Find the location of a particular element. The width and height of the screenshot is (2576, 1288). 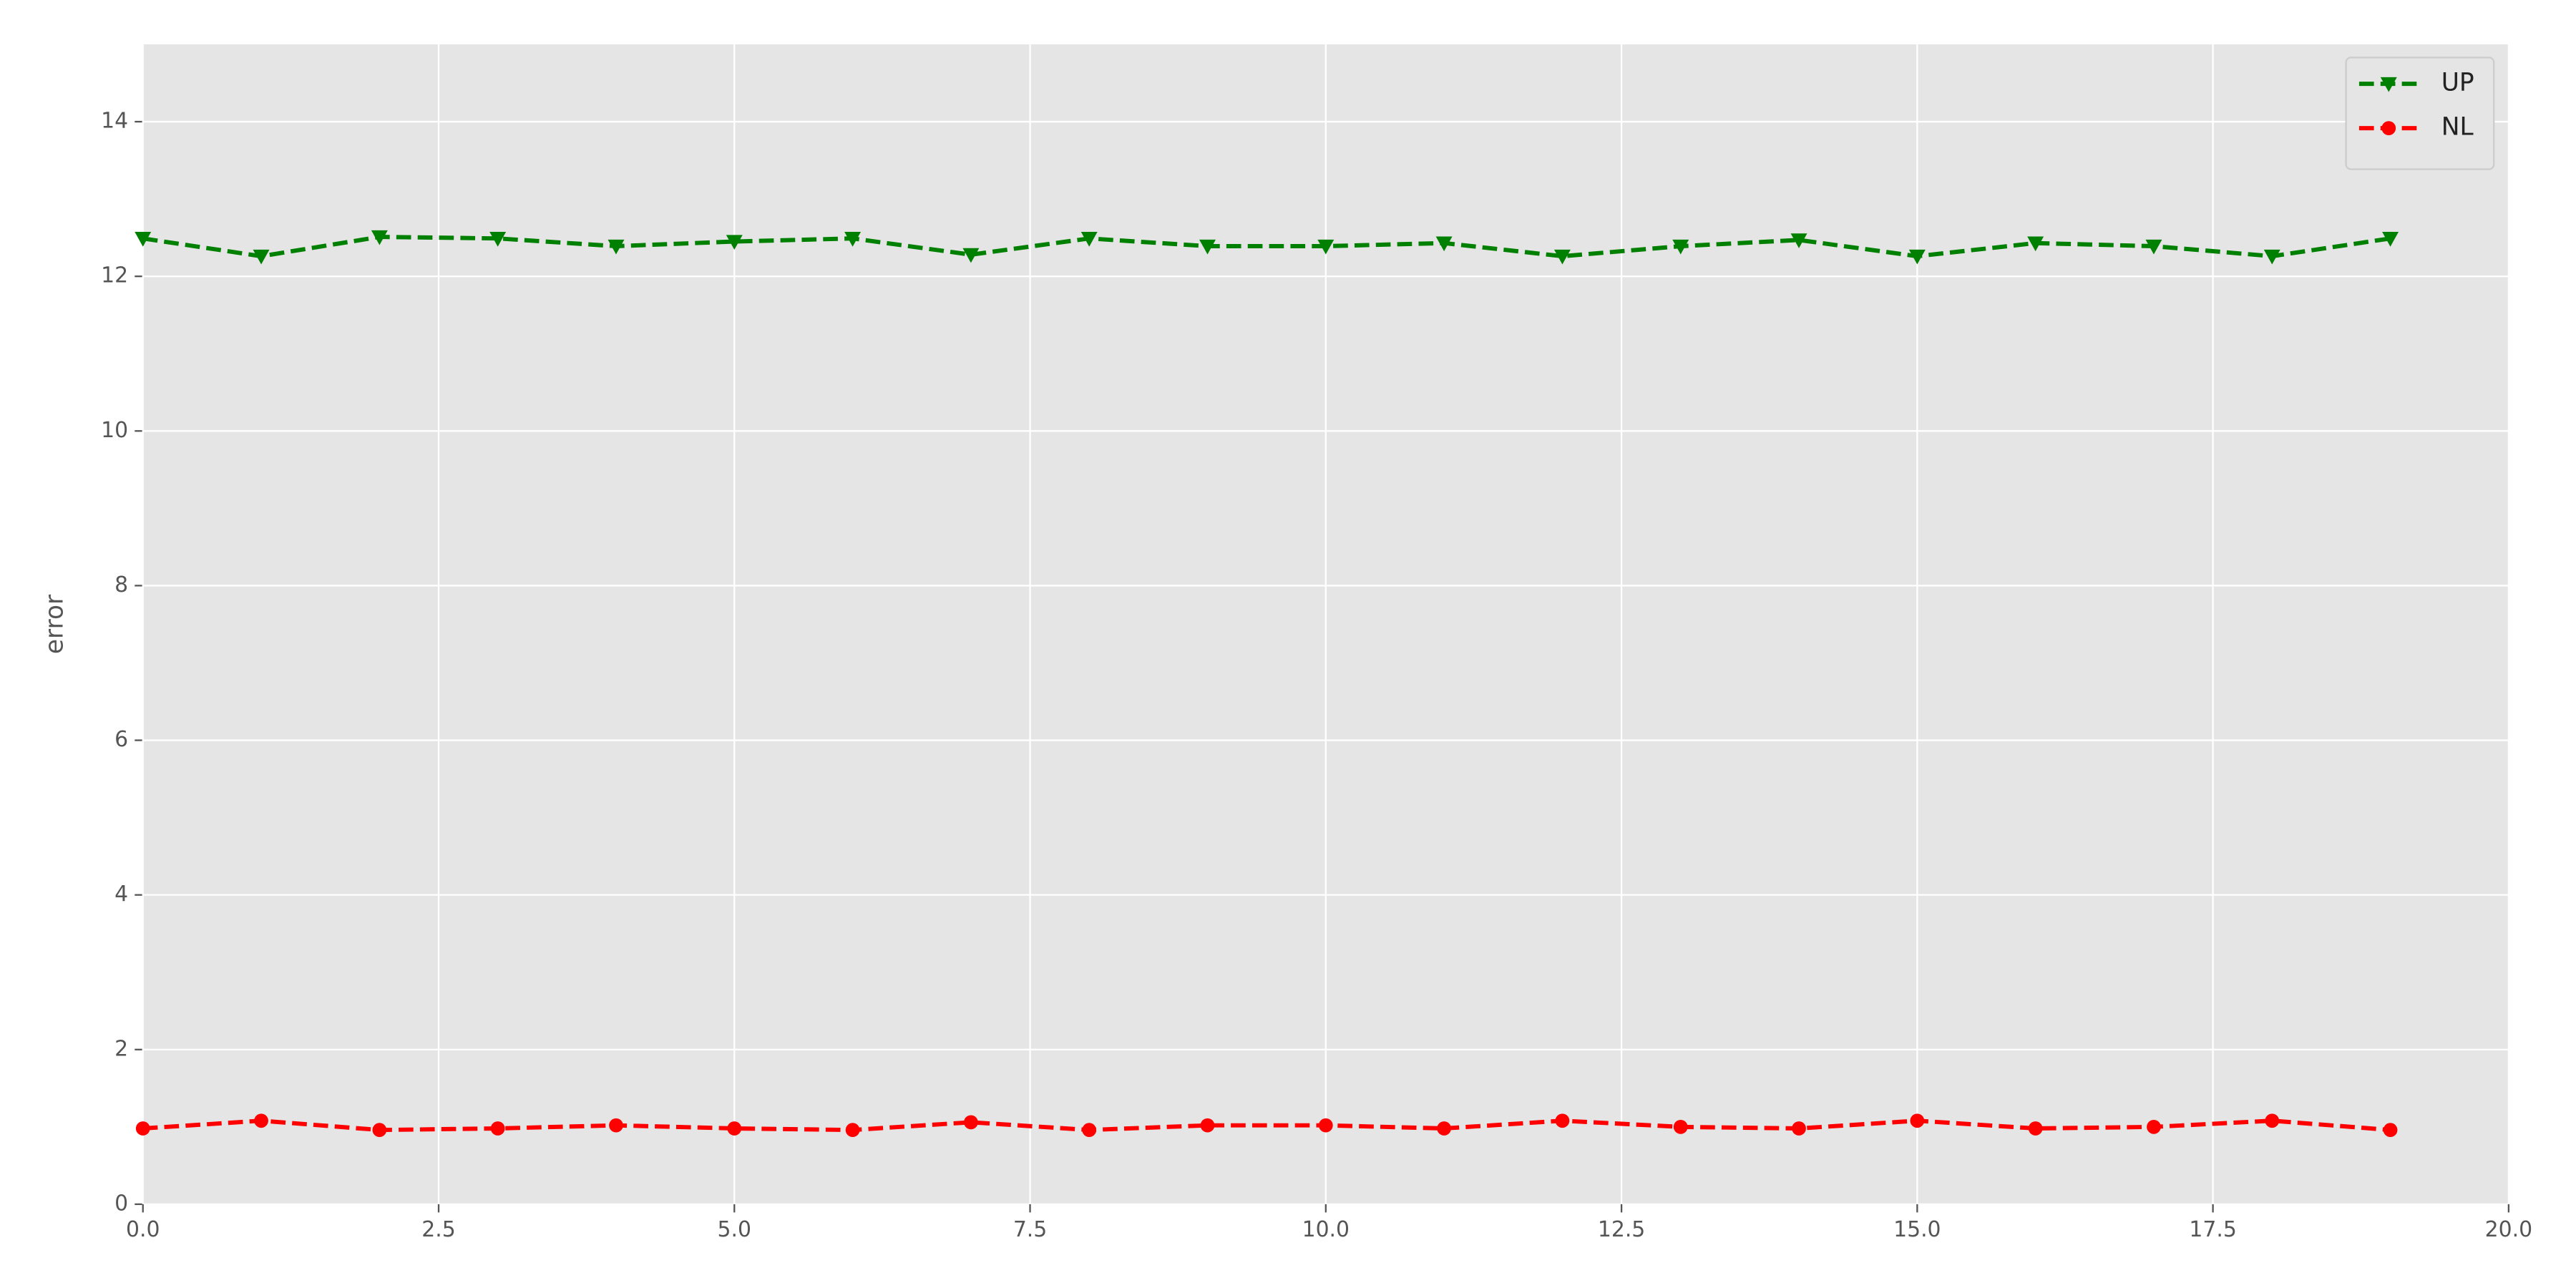

x-tick-label: 10.0 is located at coordinates (1326, 1229).